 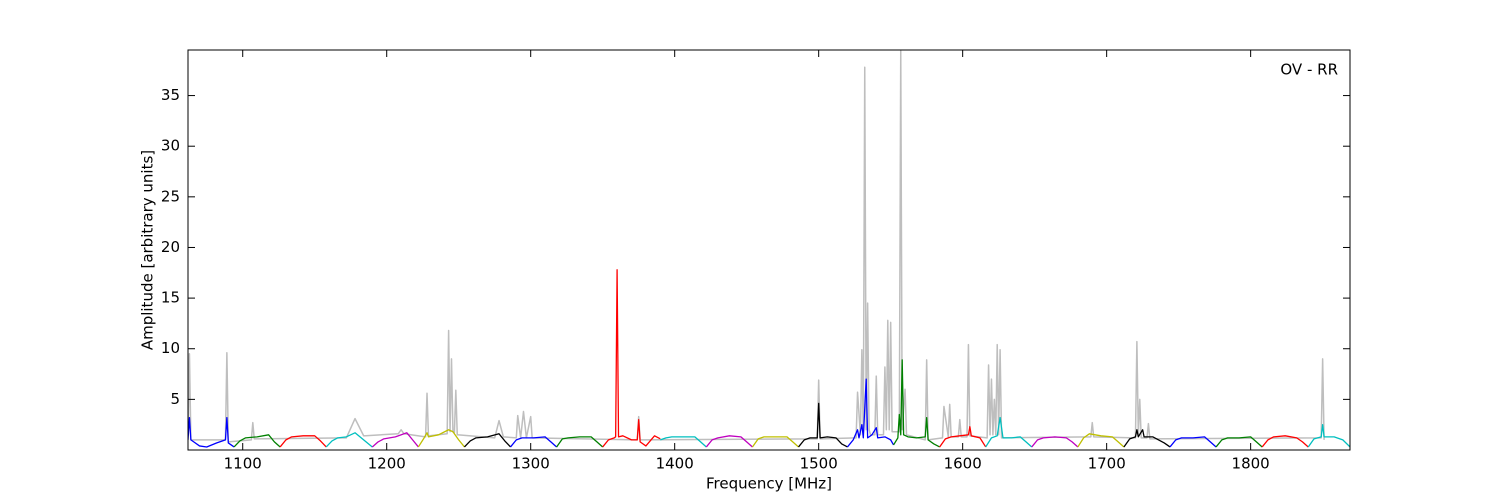 What do you see at coordinates (1309, 70) in the screenshot?
I see `annotation: OV - RR` at bounding box center [1309, 70].